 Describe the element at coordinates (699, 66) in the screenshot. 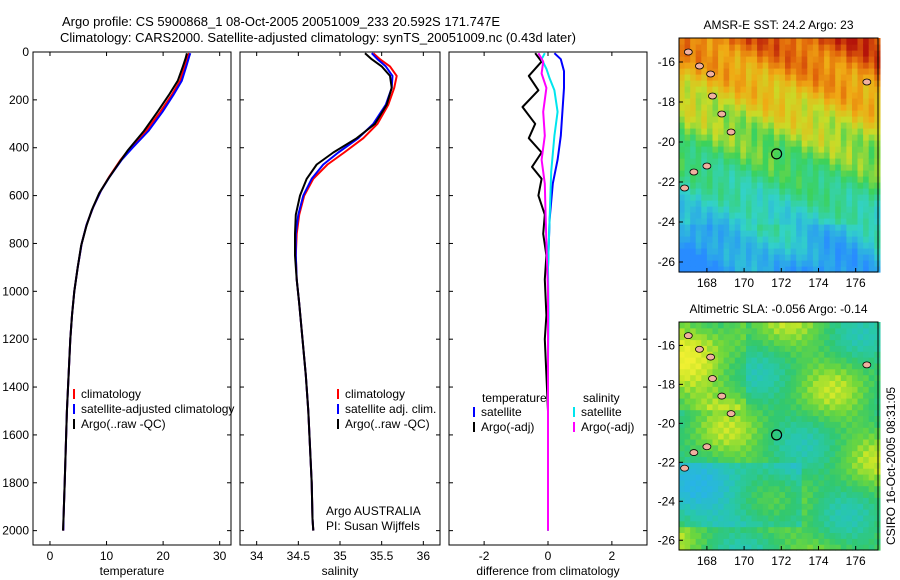

I see `island-shape` at that location.